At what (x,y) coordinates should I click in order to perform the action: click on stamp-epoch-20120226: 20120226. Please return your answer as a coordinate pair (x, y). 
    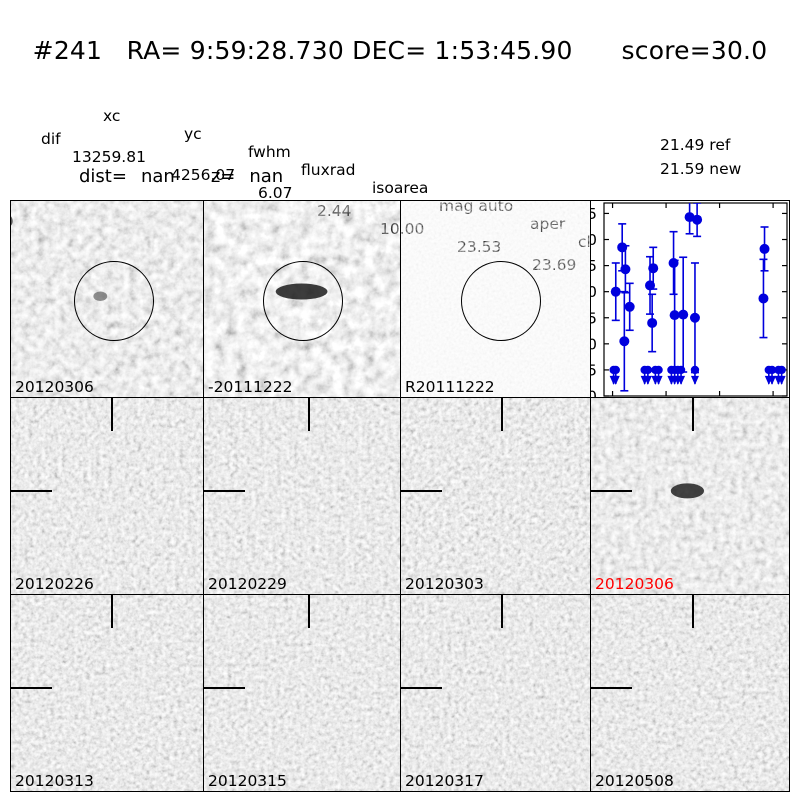
    Looking at the image, I should click on (107, 496).